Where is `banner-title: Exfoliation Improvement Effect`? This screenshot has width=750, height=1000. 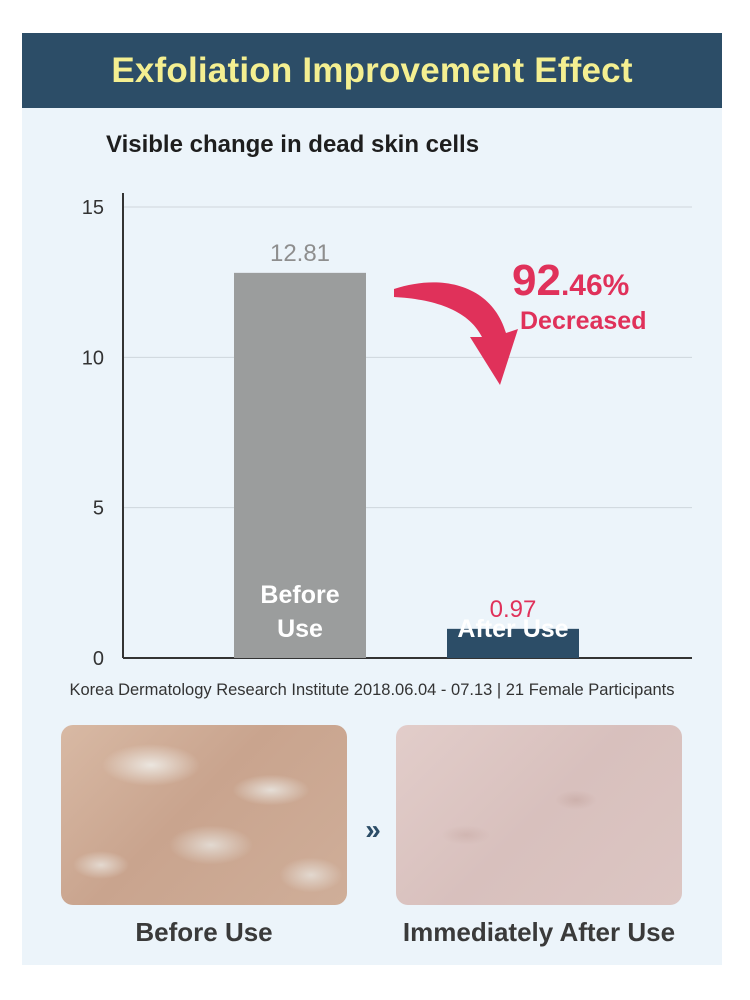
banner-title: Exfoliation Improvement Effect is located at coordinates (372, 70).